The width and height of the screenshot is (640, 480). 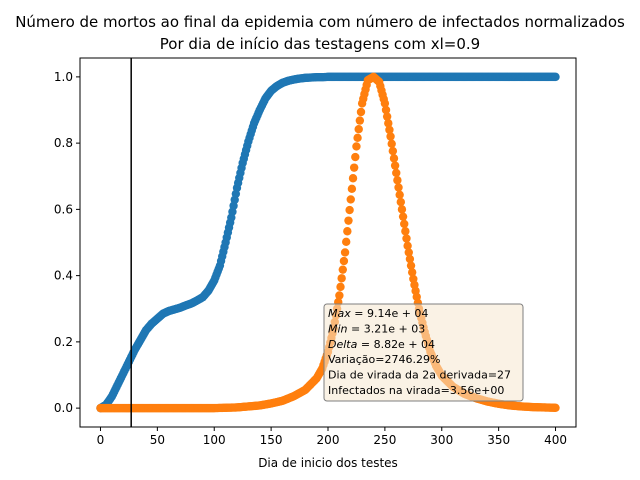 What do you see at coordinates (416, 390) in the screenshot?
I see `annotation-line: Infectados na virada=3.56e+00` at bounding box center [416, 390].